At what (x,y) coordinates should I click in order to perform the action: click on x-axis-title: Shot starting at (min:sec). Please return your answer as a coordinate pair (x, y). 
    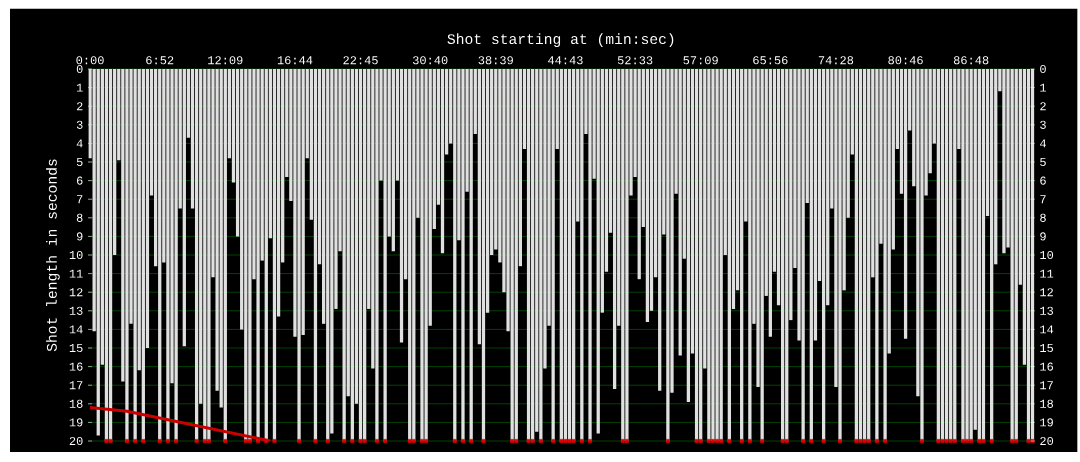
    Looking at the image, I should click on (560, 40).